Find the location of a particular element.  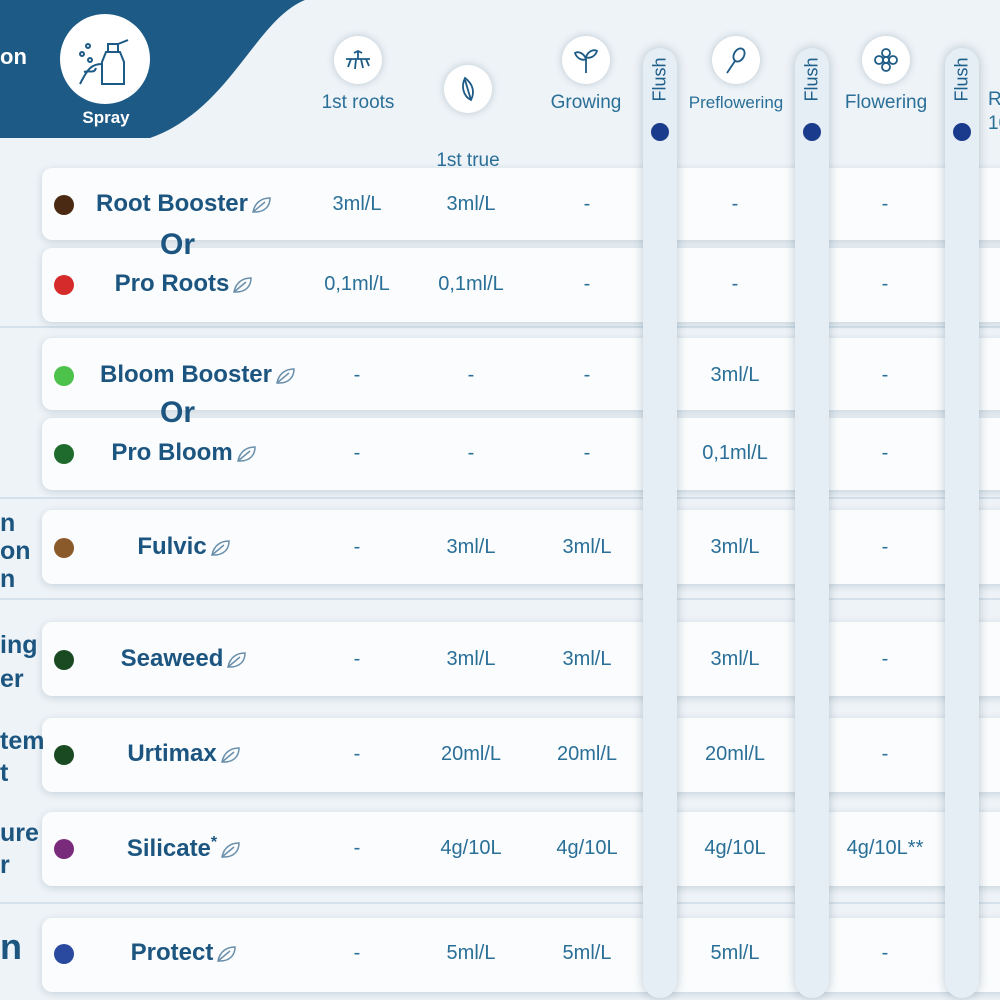

group-label-fragment: ing is located at coordinates (19, 645).